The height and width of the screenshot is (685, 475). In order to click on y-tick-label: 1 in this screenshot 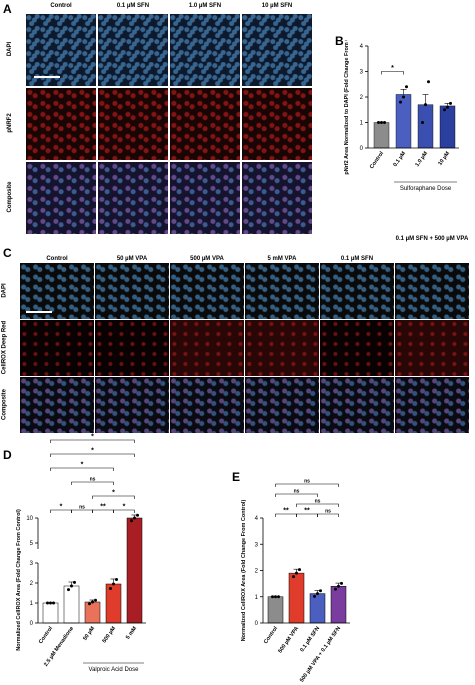, I will do `click(362, 124)`.